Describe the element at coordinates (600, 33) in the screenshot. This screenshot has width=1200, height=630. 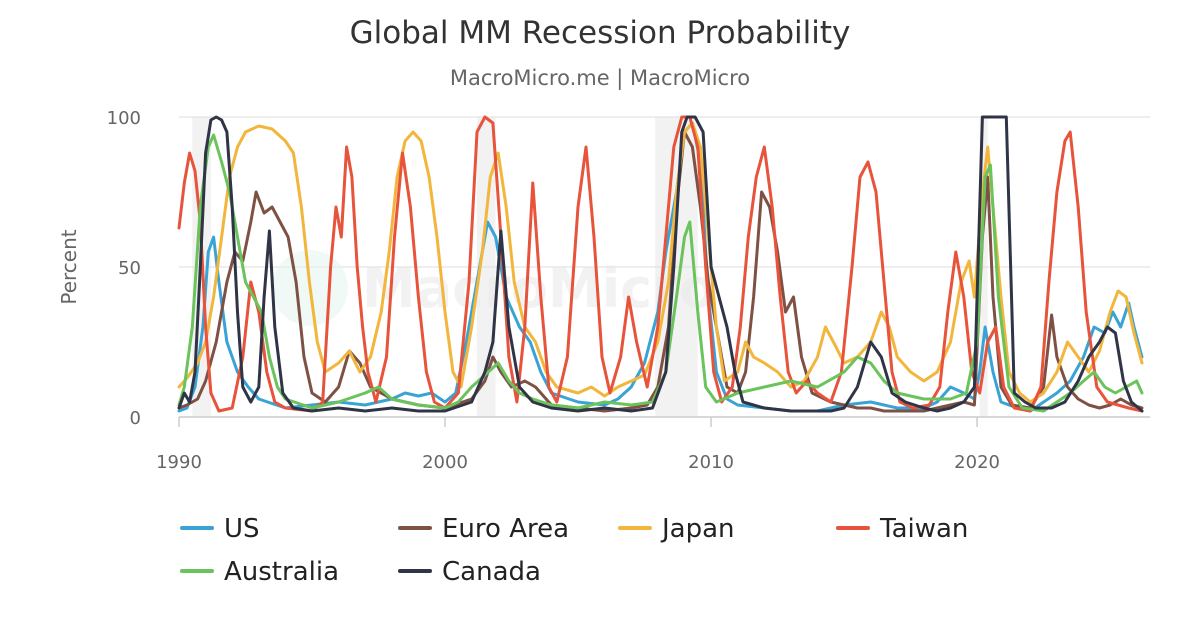
I see `chart-title: Global MM Recession Probability` at that location.